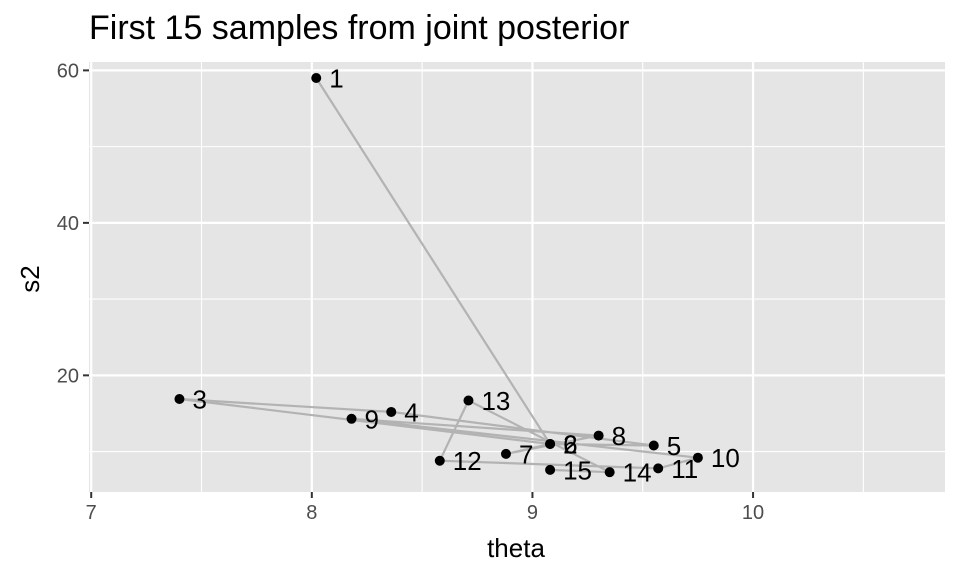 The width and height of the screenshot is (960, 576). What do you see at coordinates (68, 71) in the screenshot?
I see `y-tick-label: 60` at bounding box center [68, 71].